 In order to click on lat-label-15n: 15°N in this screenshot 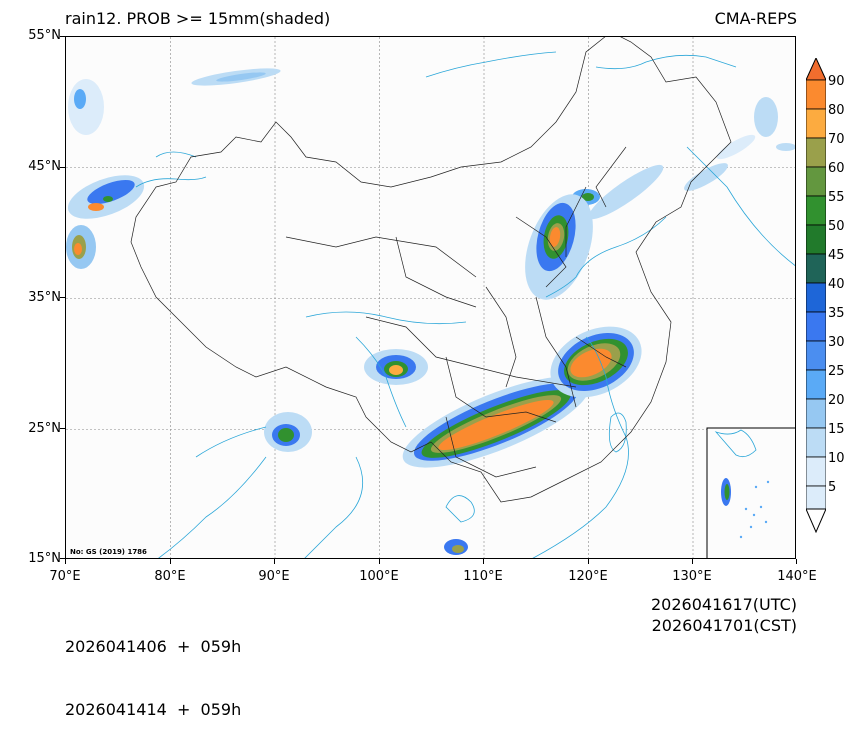, I will do `click(44, 558)`.